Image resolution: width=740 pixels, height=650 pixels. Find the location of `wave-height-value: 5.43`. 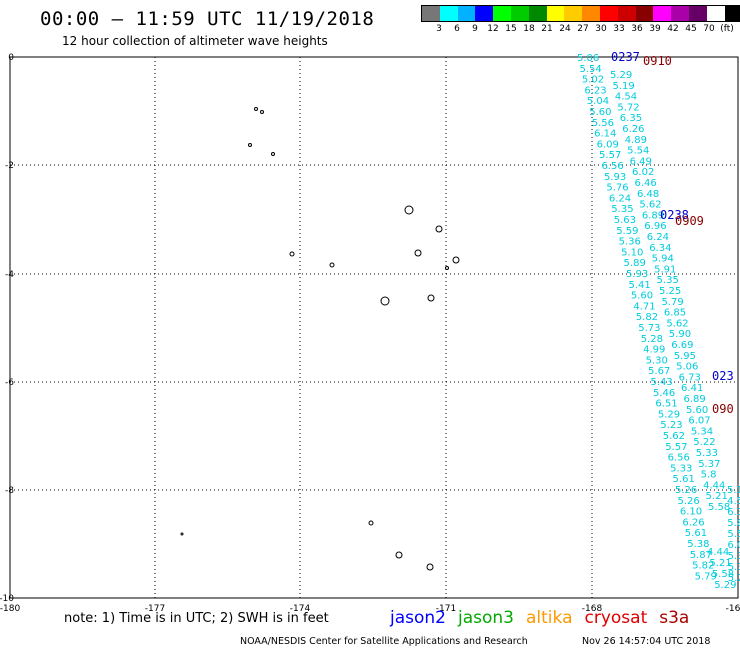

wave-height-value: 5.43 is located at coordinates (662, 382).